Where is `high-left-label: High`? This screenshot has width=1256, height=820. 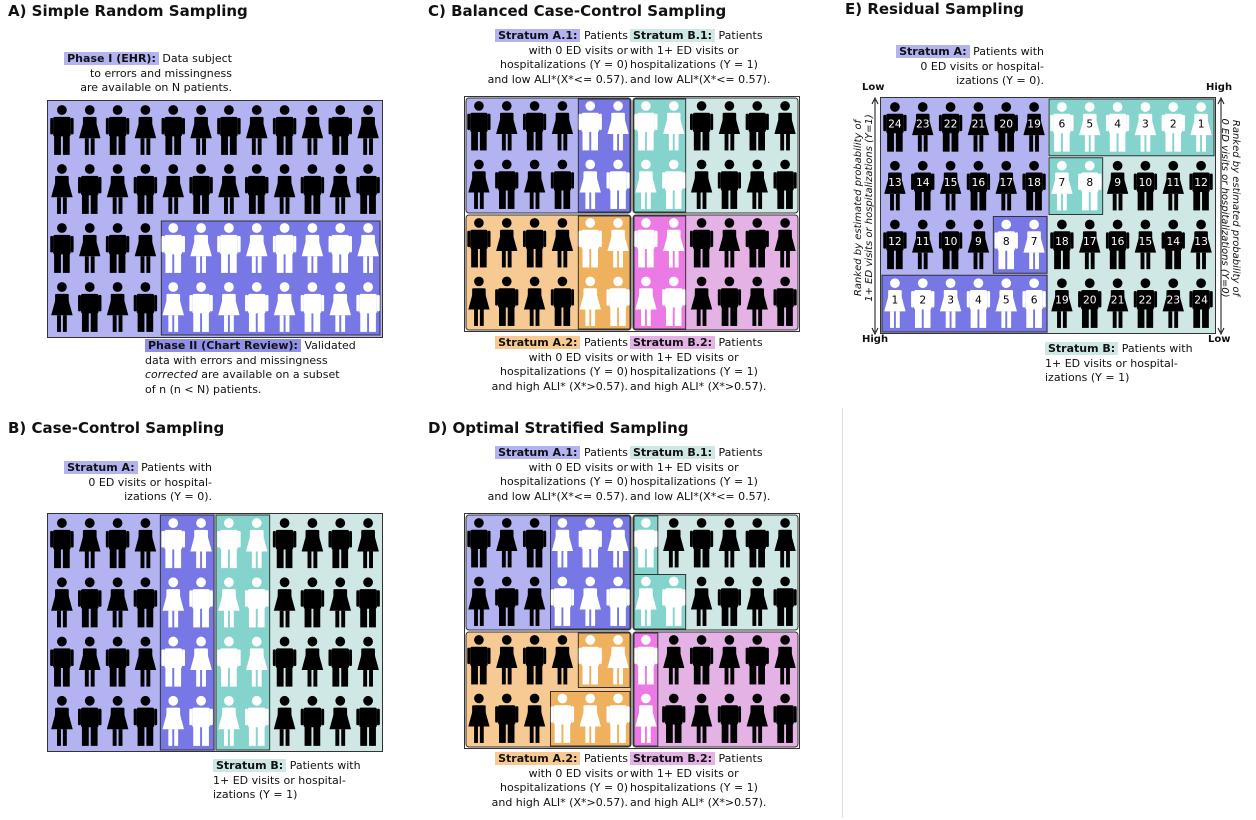 high-left-label: High is located at coordinates (875, 339).